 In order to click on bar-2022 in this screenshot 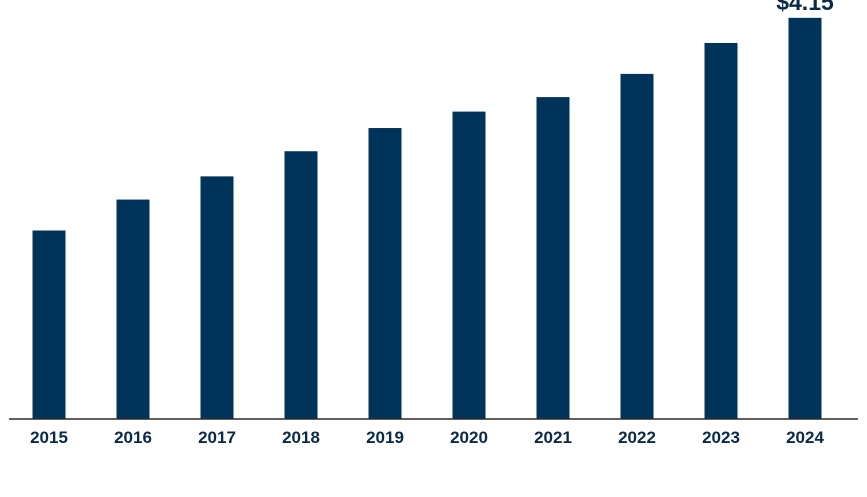, I will do `click(637, 246)`.